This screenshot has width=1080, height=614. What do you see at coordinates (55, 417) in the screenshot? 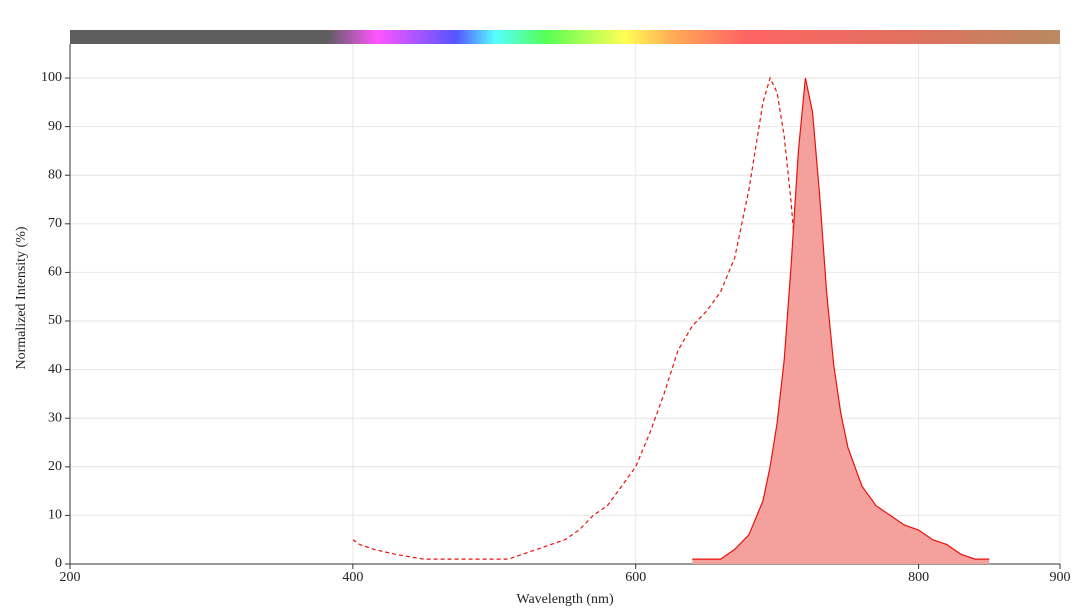
I see `y-tick-label: 30` at bounding box center [55, 417].